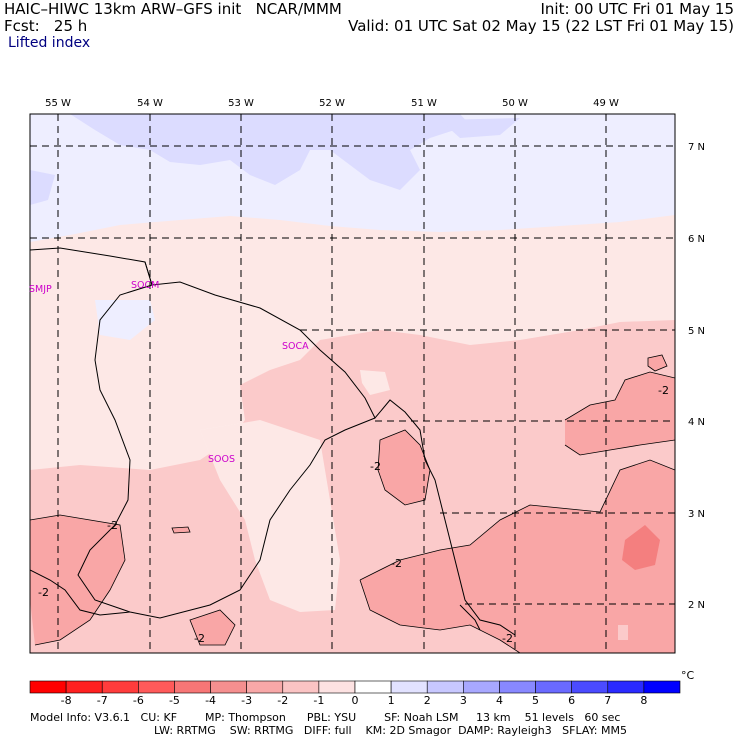 The image size is (740, 740). I want to click on contour-southwest-arc, so click(440, 616).